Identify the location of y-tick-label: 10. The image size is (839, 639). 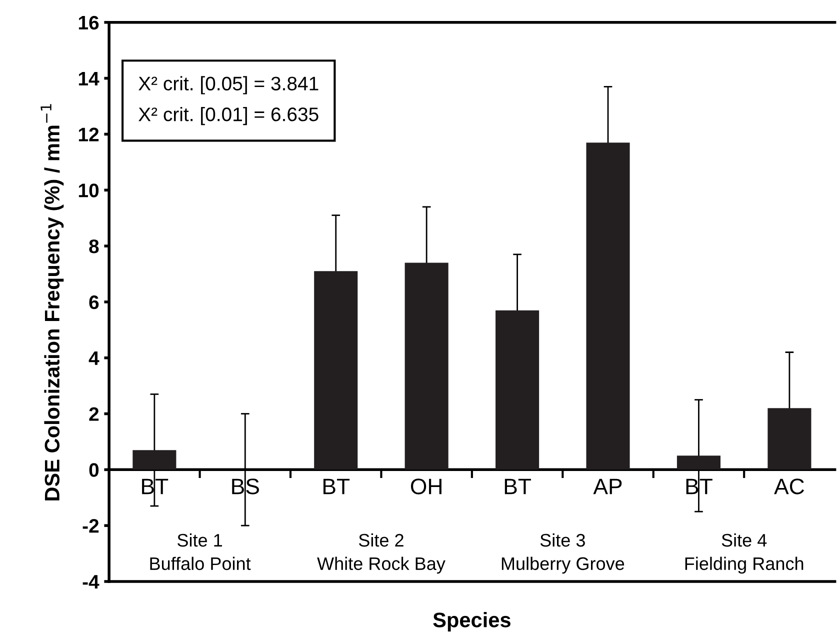
(88, 191).